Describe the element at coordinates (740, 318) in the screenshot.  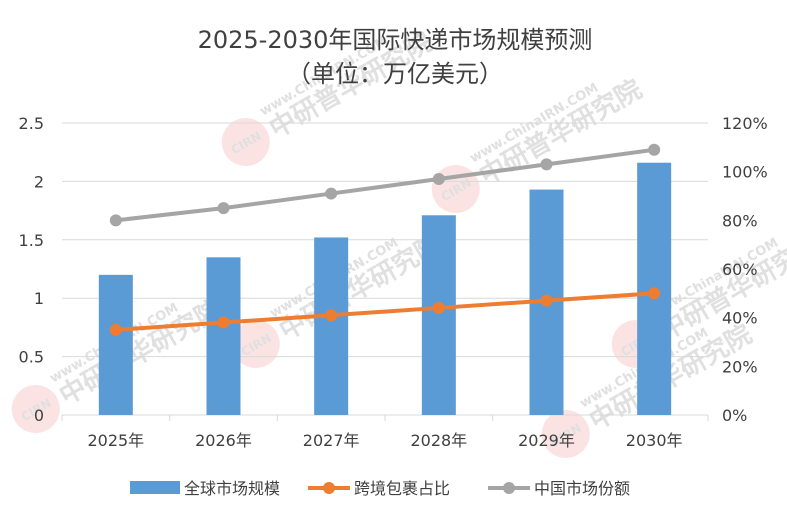
I see `y-right-tick-label: 40%` at that location.